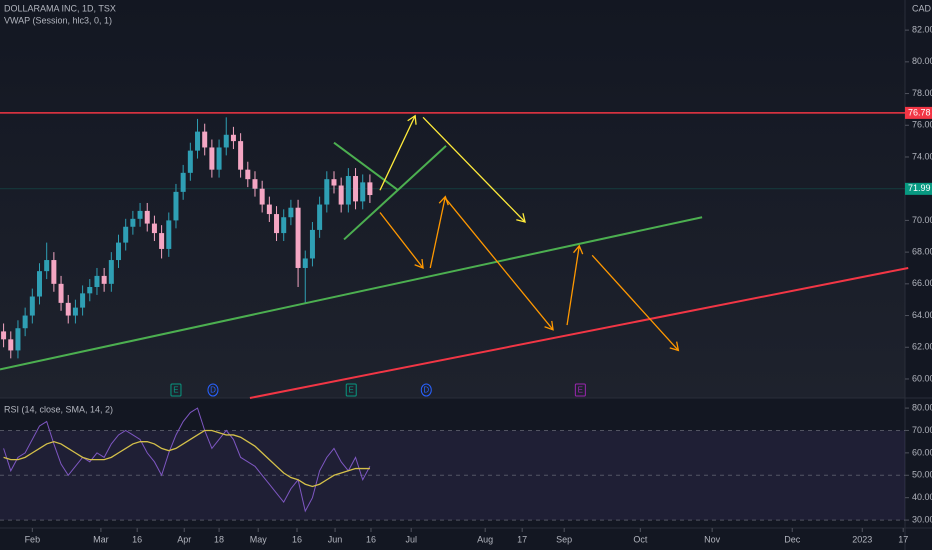 The image size is (932, 550). What do you see at coordinates (922, 283) in the screenshot?
I see `y-tick-label: 66.00` at bounding box center [922, 283].